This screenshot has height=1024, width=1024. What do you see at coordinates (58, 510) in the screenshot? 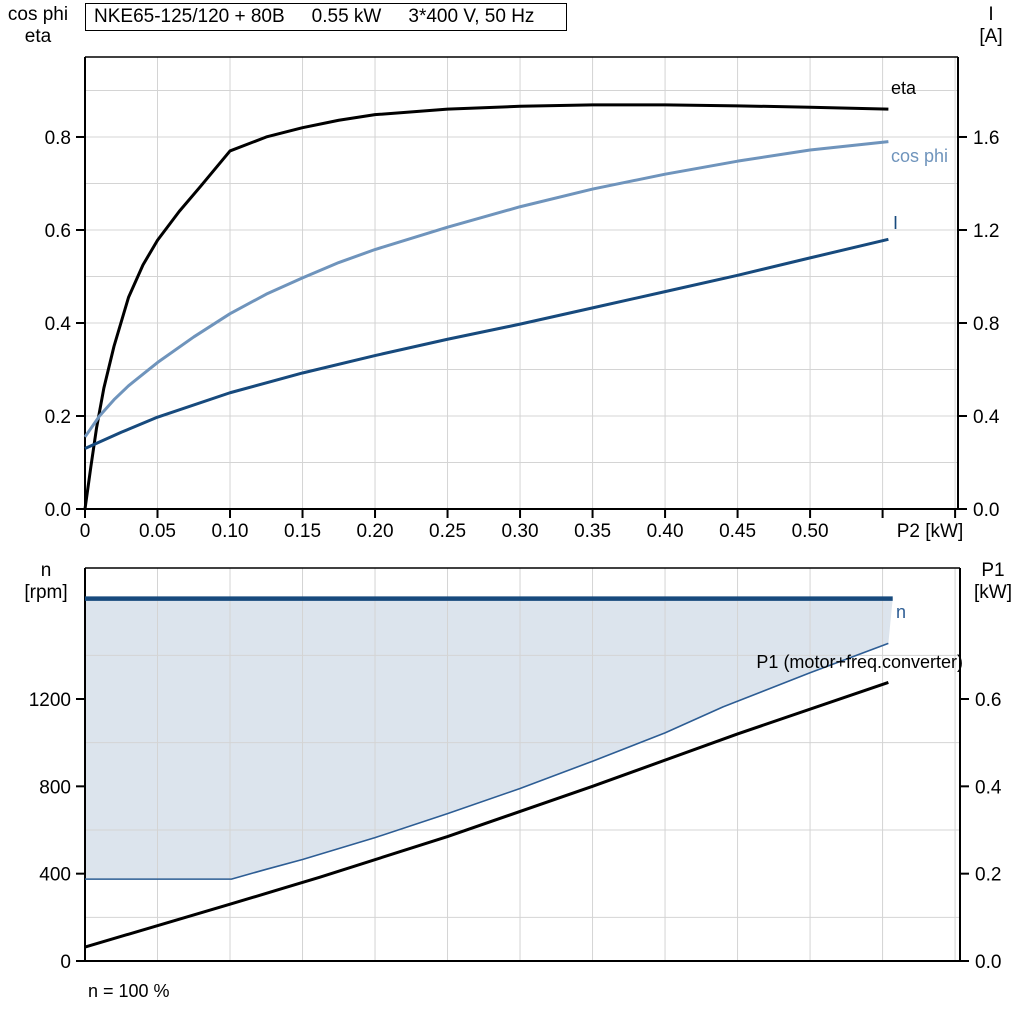
I see `left-axis-tick-label: 0.0` at bounding box center [58, 510].